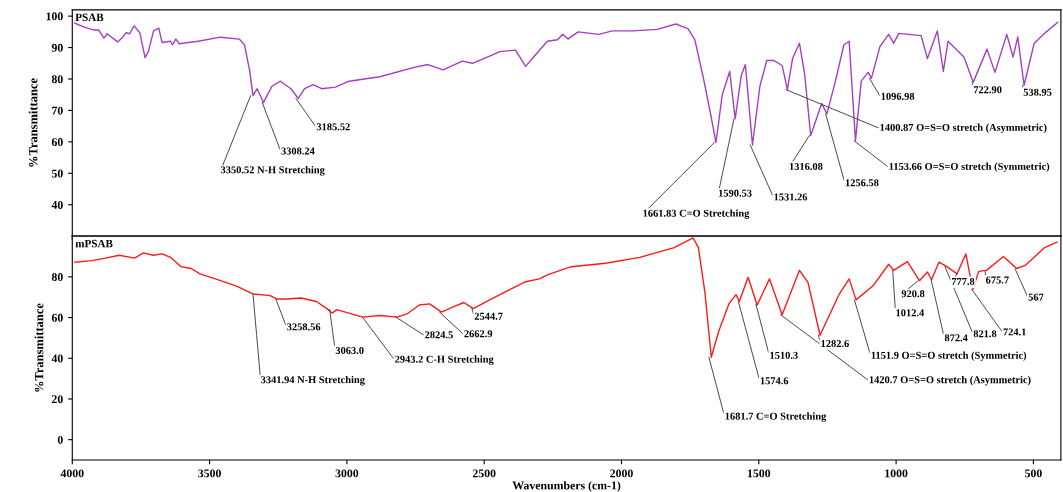 The height and width of the screenshot is (492, 1063). What do you see at coordinates (1014, 332) in the screenshot?
I see `annotation: 724.1` at bounding box center [1014, 332].